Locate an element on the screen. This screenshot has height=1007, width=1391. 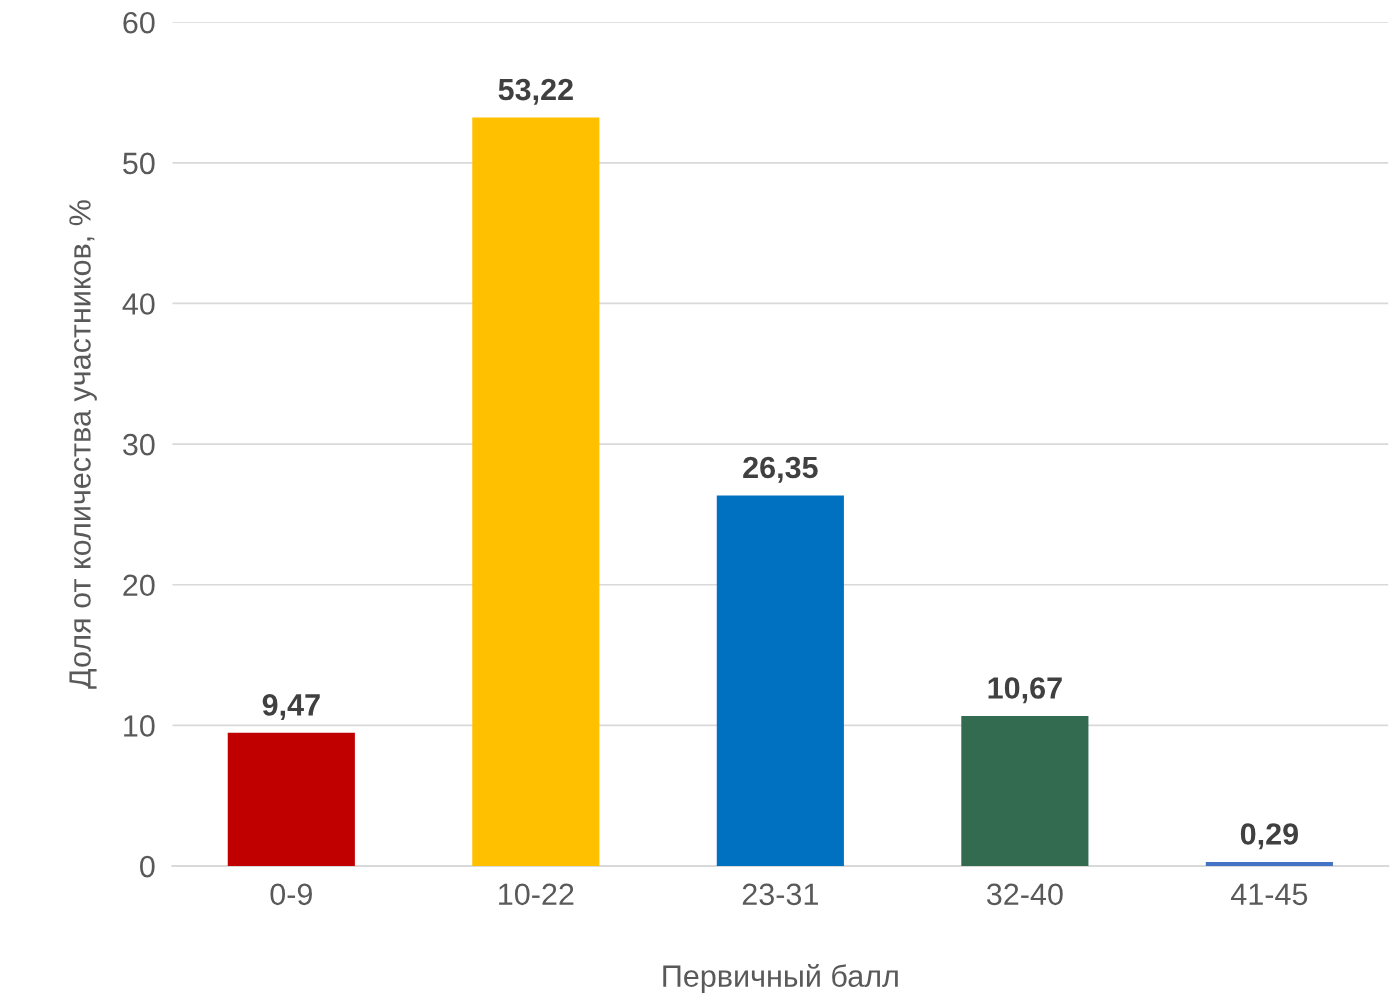
x-axis-title: Первичный балл is located at coordinates (780, 978).